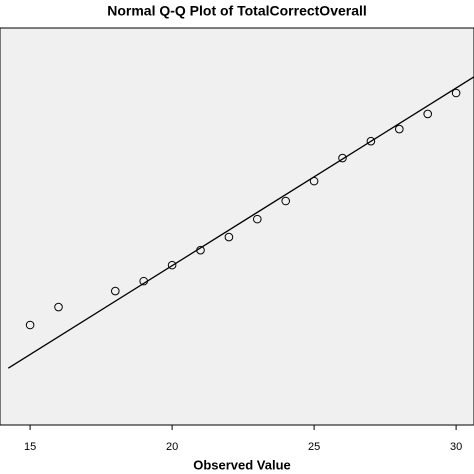 Image resolution: width=474 pixels, height=474 pixels. I want to click on chart-title: Normal Q-Q Plot of TotalCorrectOverall, so click(237, 11).